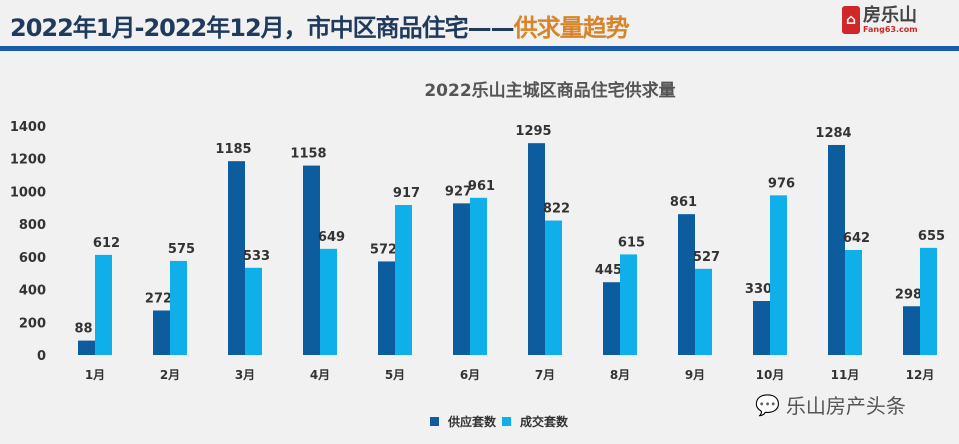  Describe the element at coordinates (845, 375) in the screenshot. I see `x-tick-label: 11月` at that location.